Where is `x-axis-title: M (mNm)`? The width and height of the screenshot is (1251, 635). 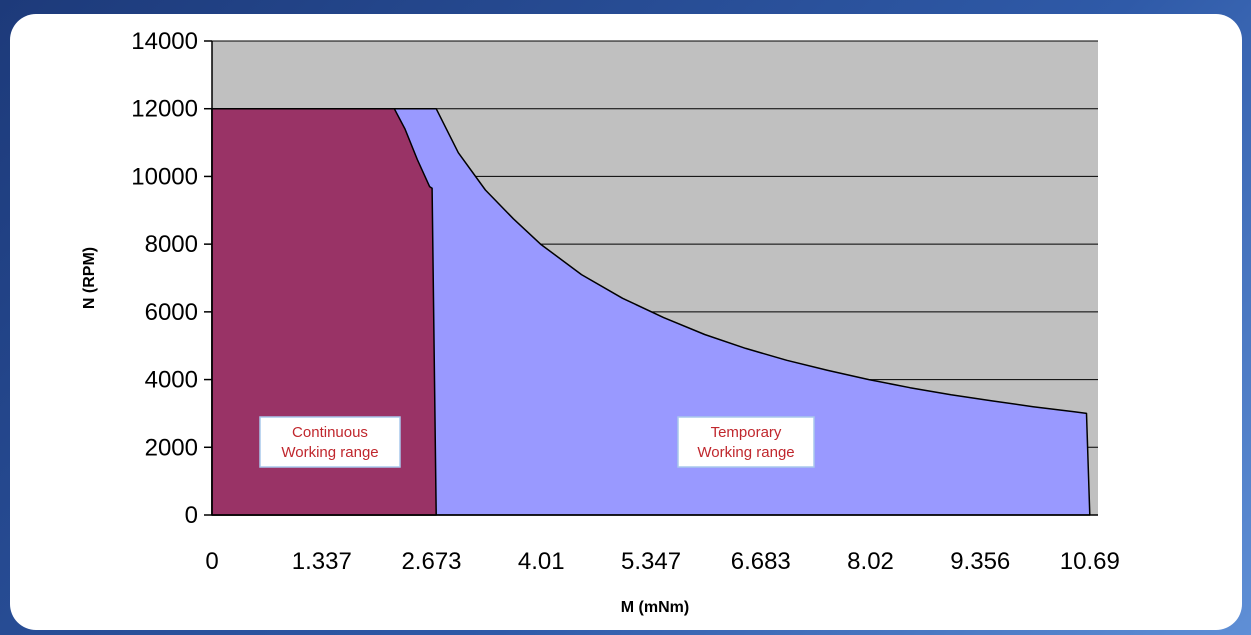
x-axis-title: M (mNm) is located at coordinates (655, 607).